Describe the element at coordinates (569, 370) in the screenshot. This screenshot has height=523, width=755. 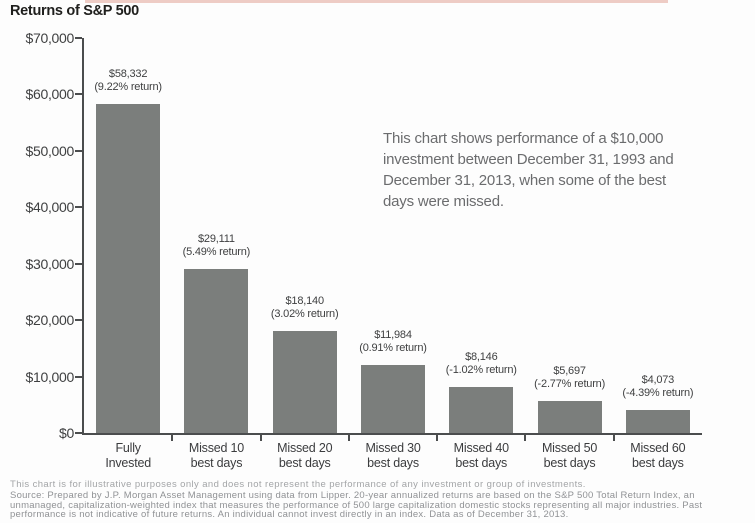
I see `bar-value-label: $5,697` at that location.